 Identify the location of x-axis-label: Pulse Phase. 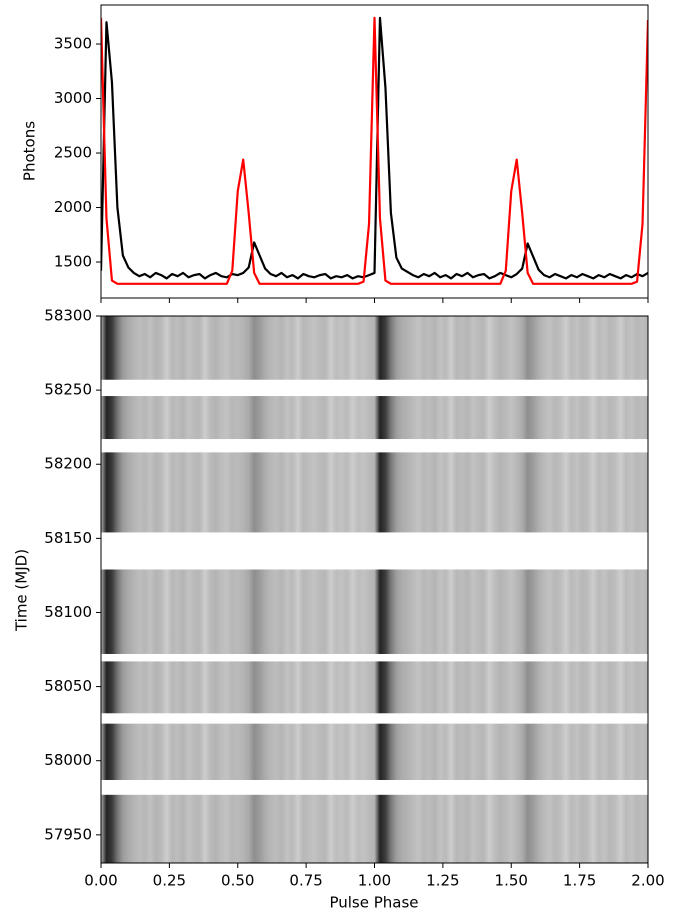
(373, 903).